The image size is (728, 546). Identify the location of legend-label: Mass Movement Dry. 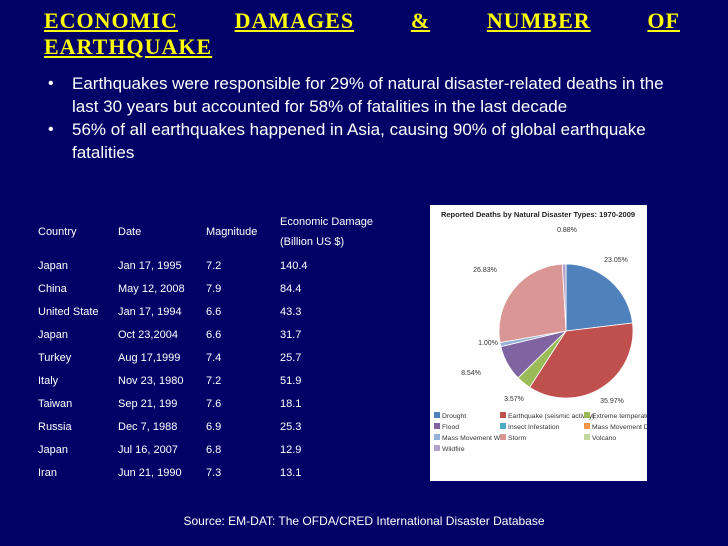
(619, 427).